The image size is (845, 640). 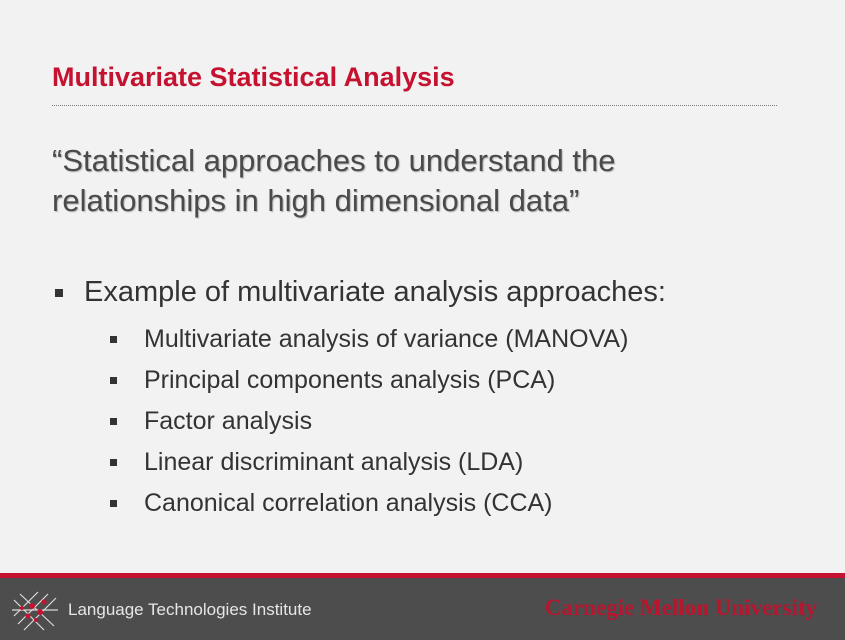 What do you see at coordinates (190, 609) in the screenshot?
I see `institute-name: Language Technologies Institute` at bounding box center [190, 609].